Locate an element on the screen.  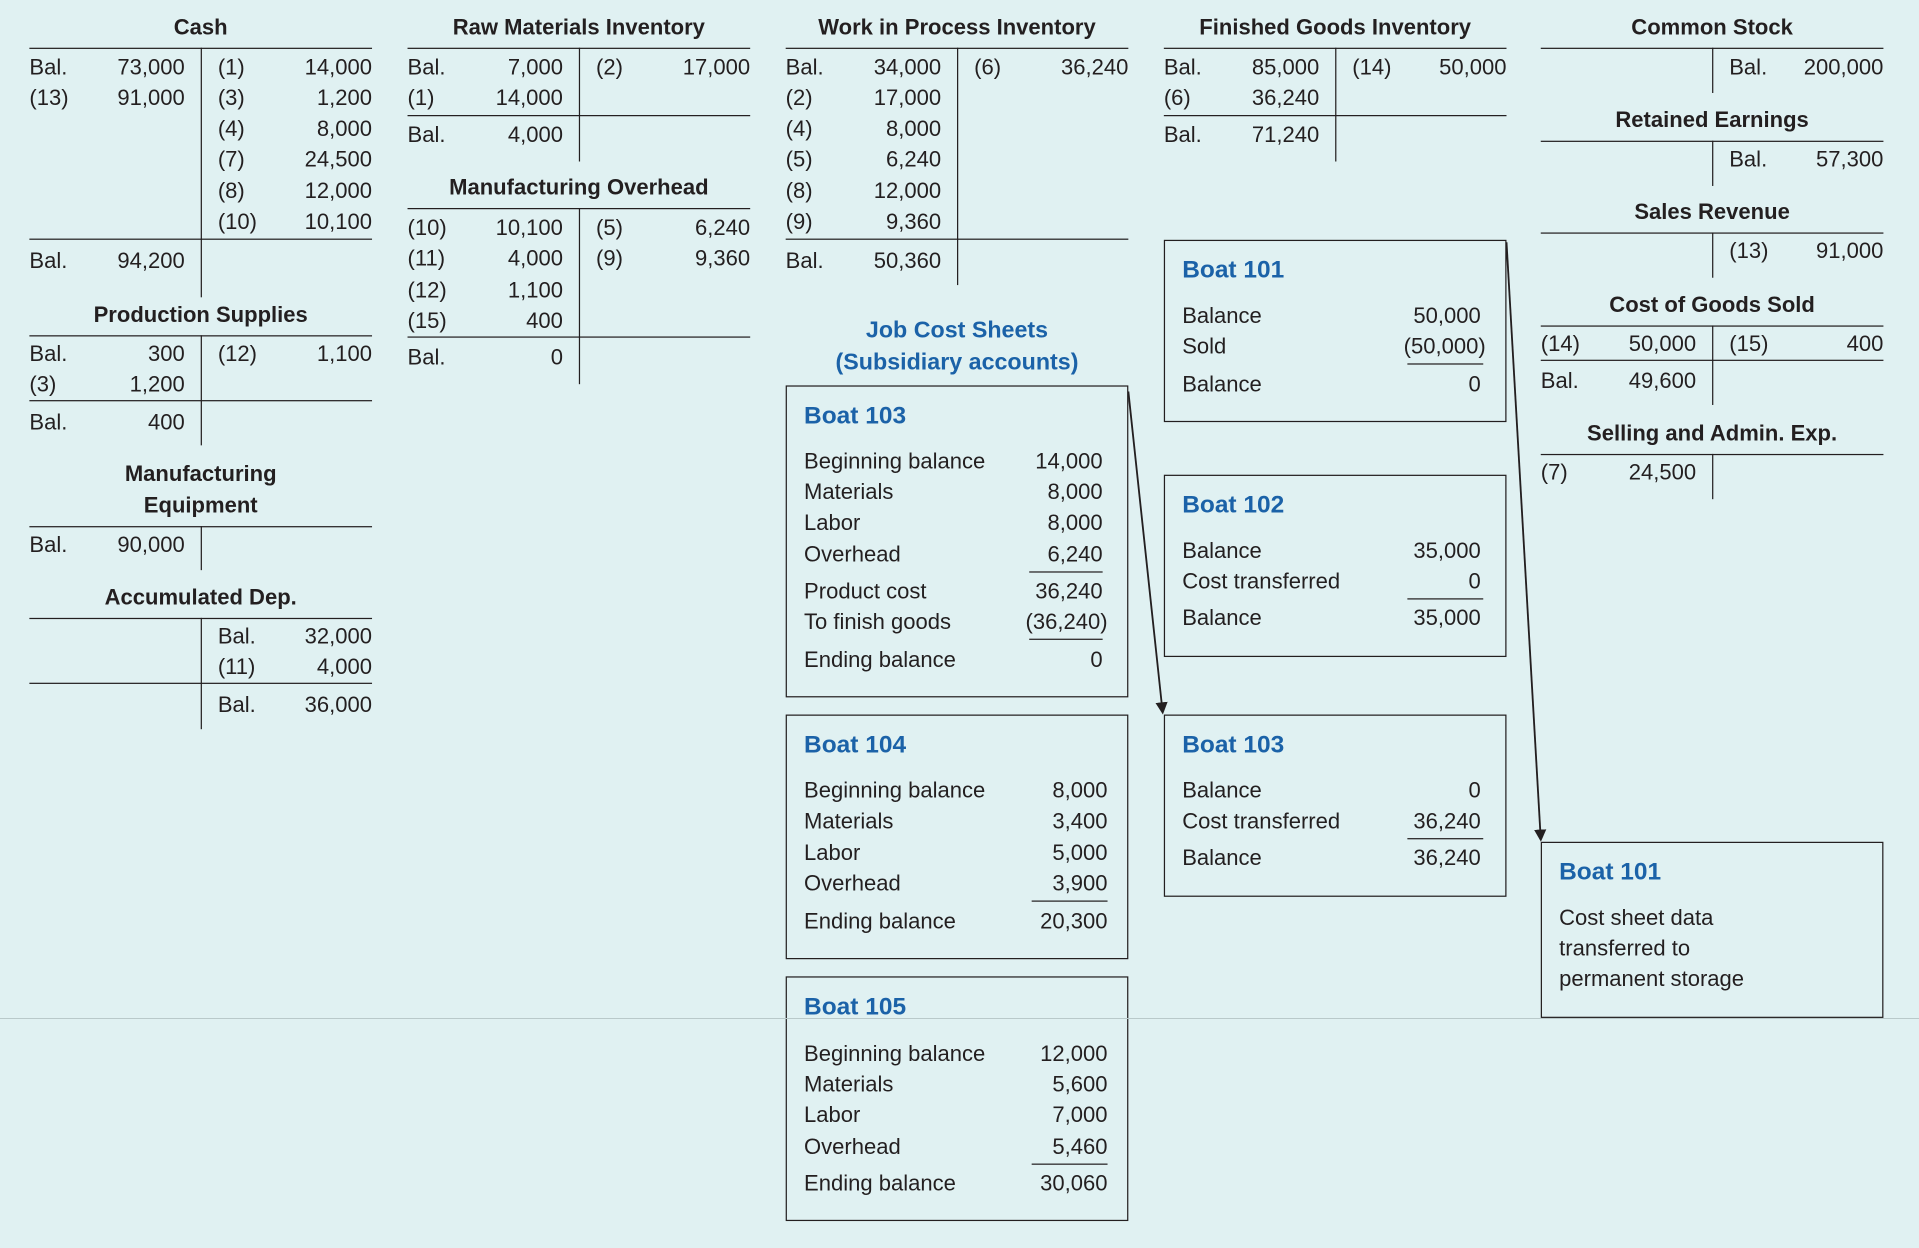
cs-cr-ref: Bal. is located at coordinates (1748, 67).